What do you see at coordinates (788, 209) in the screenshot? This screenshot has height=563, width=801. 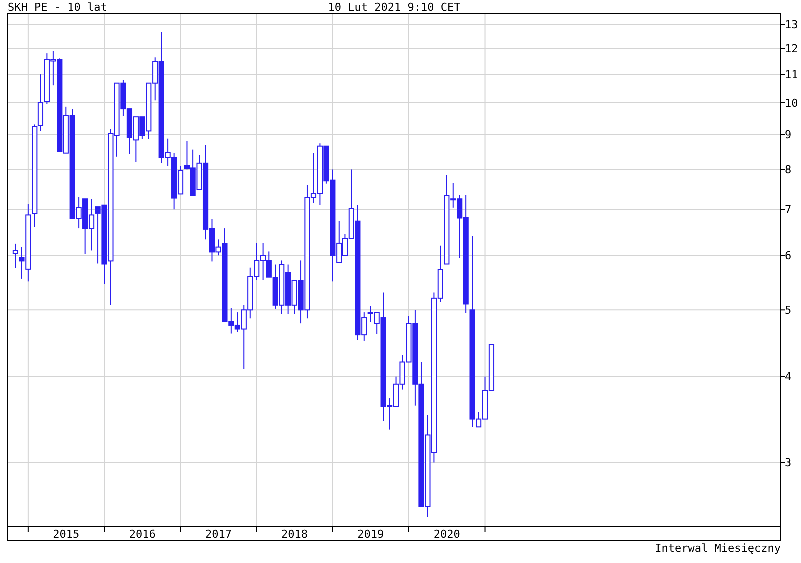 I see `y-tick-label: 7` at bounding box center [788, 209].